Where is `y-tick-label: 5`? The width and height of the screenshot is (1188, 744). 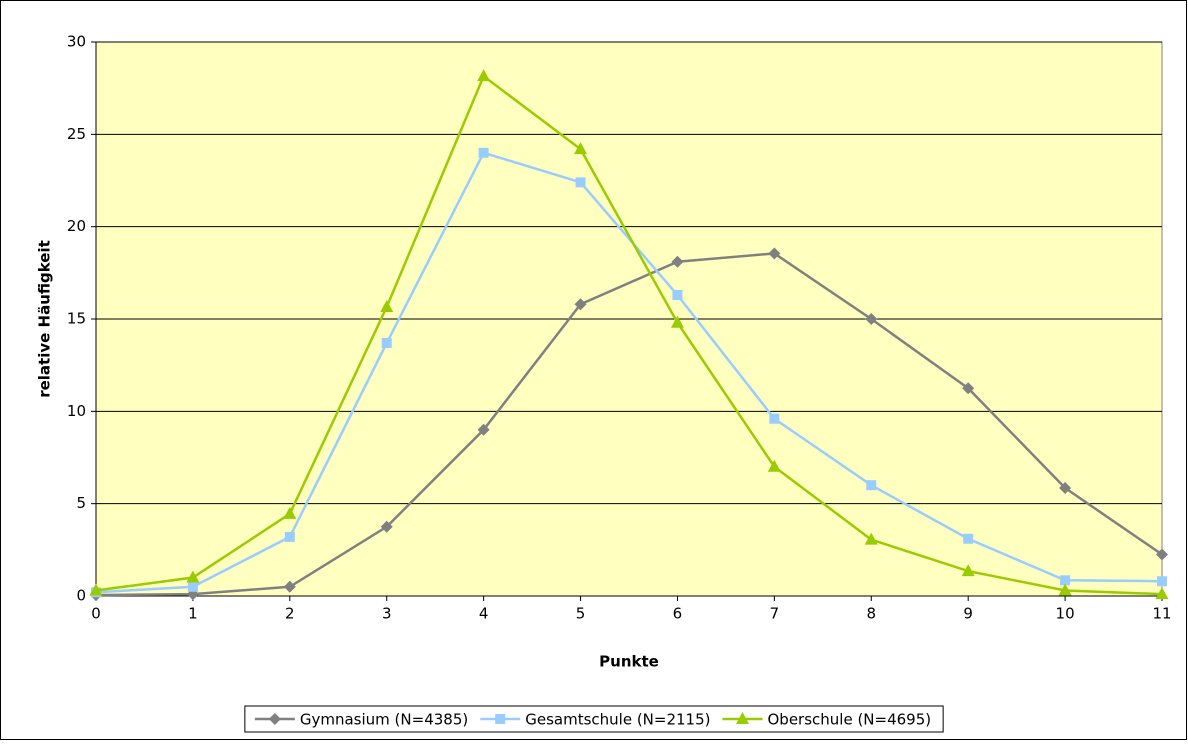 y-tick-label: 5 is located at coordinates (81, 503).